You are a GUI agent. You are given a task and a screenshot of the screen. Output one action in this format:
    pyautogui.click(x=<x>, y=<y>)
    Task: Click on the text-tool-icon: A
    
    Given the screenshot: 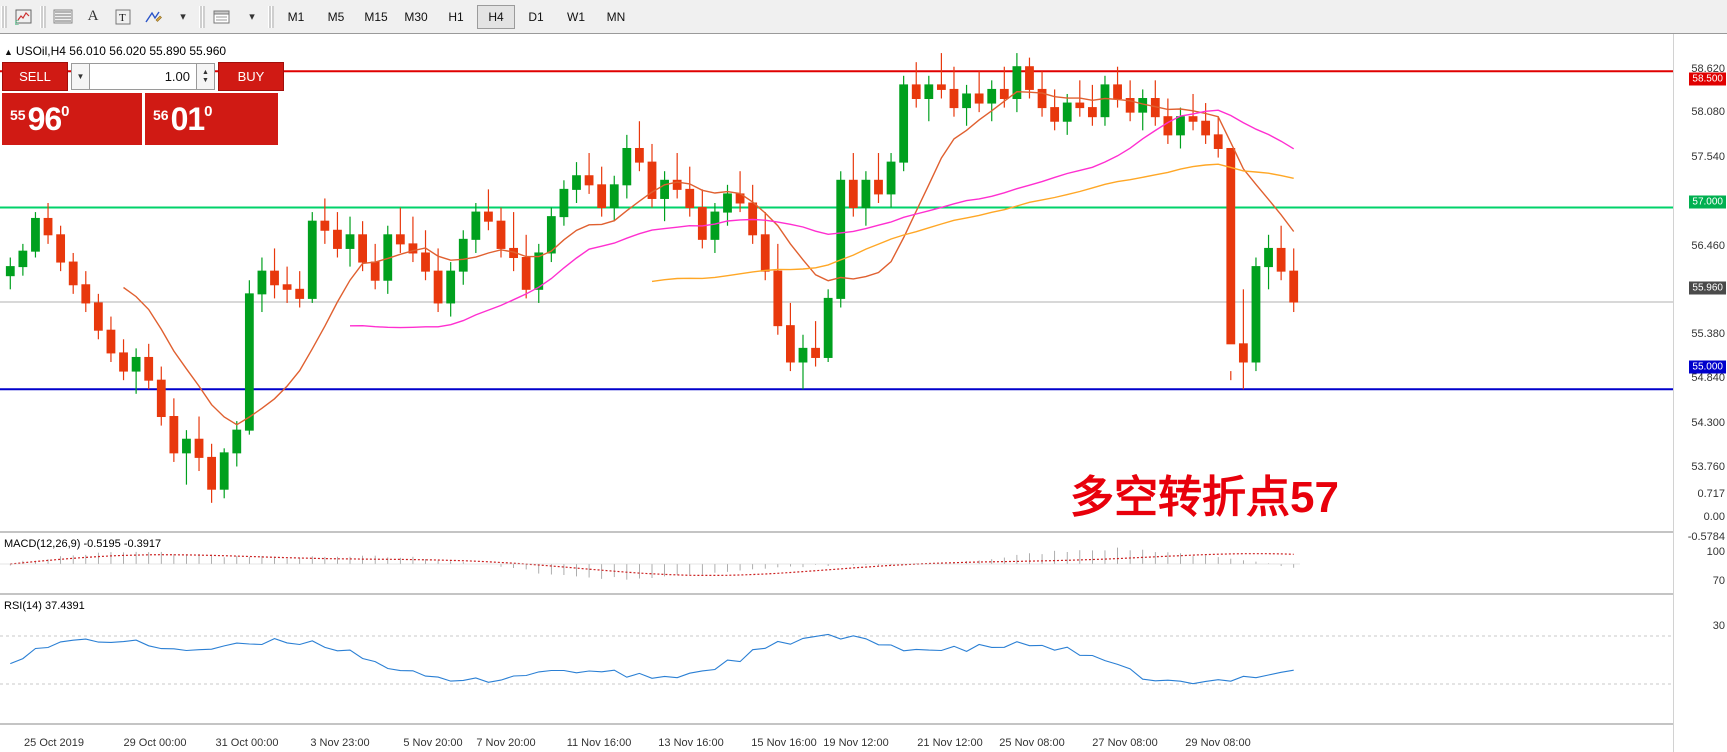 What is the action you would take?
    pyautogui.click(x=93, y=16)
    